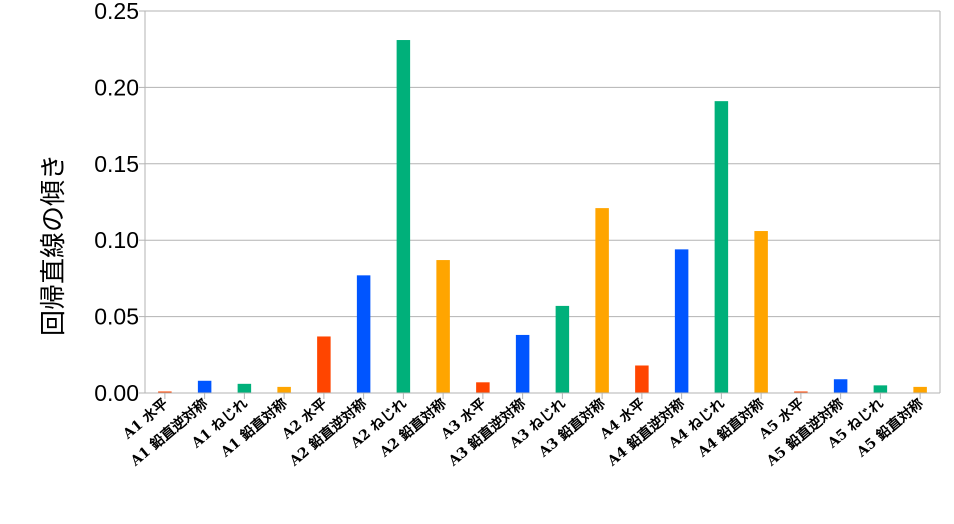 The image size is (954, 524). Describe the element at coordinates (116, 87) in the screenshot. I see `y-tick-label: 0.20` at that location.